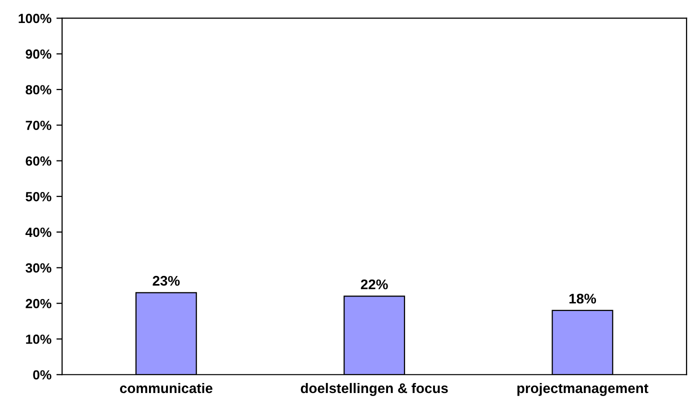 This screenshot has width=690, height=405. Describe the element at coordinates (582, 299) in the screenshot. I see `data-label: 18%` at that location.